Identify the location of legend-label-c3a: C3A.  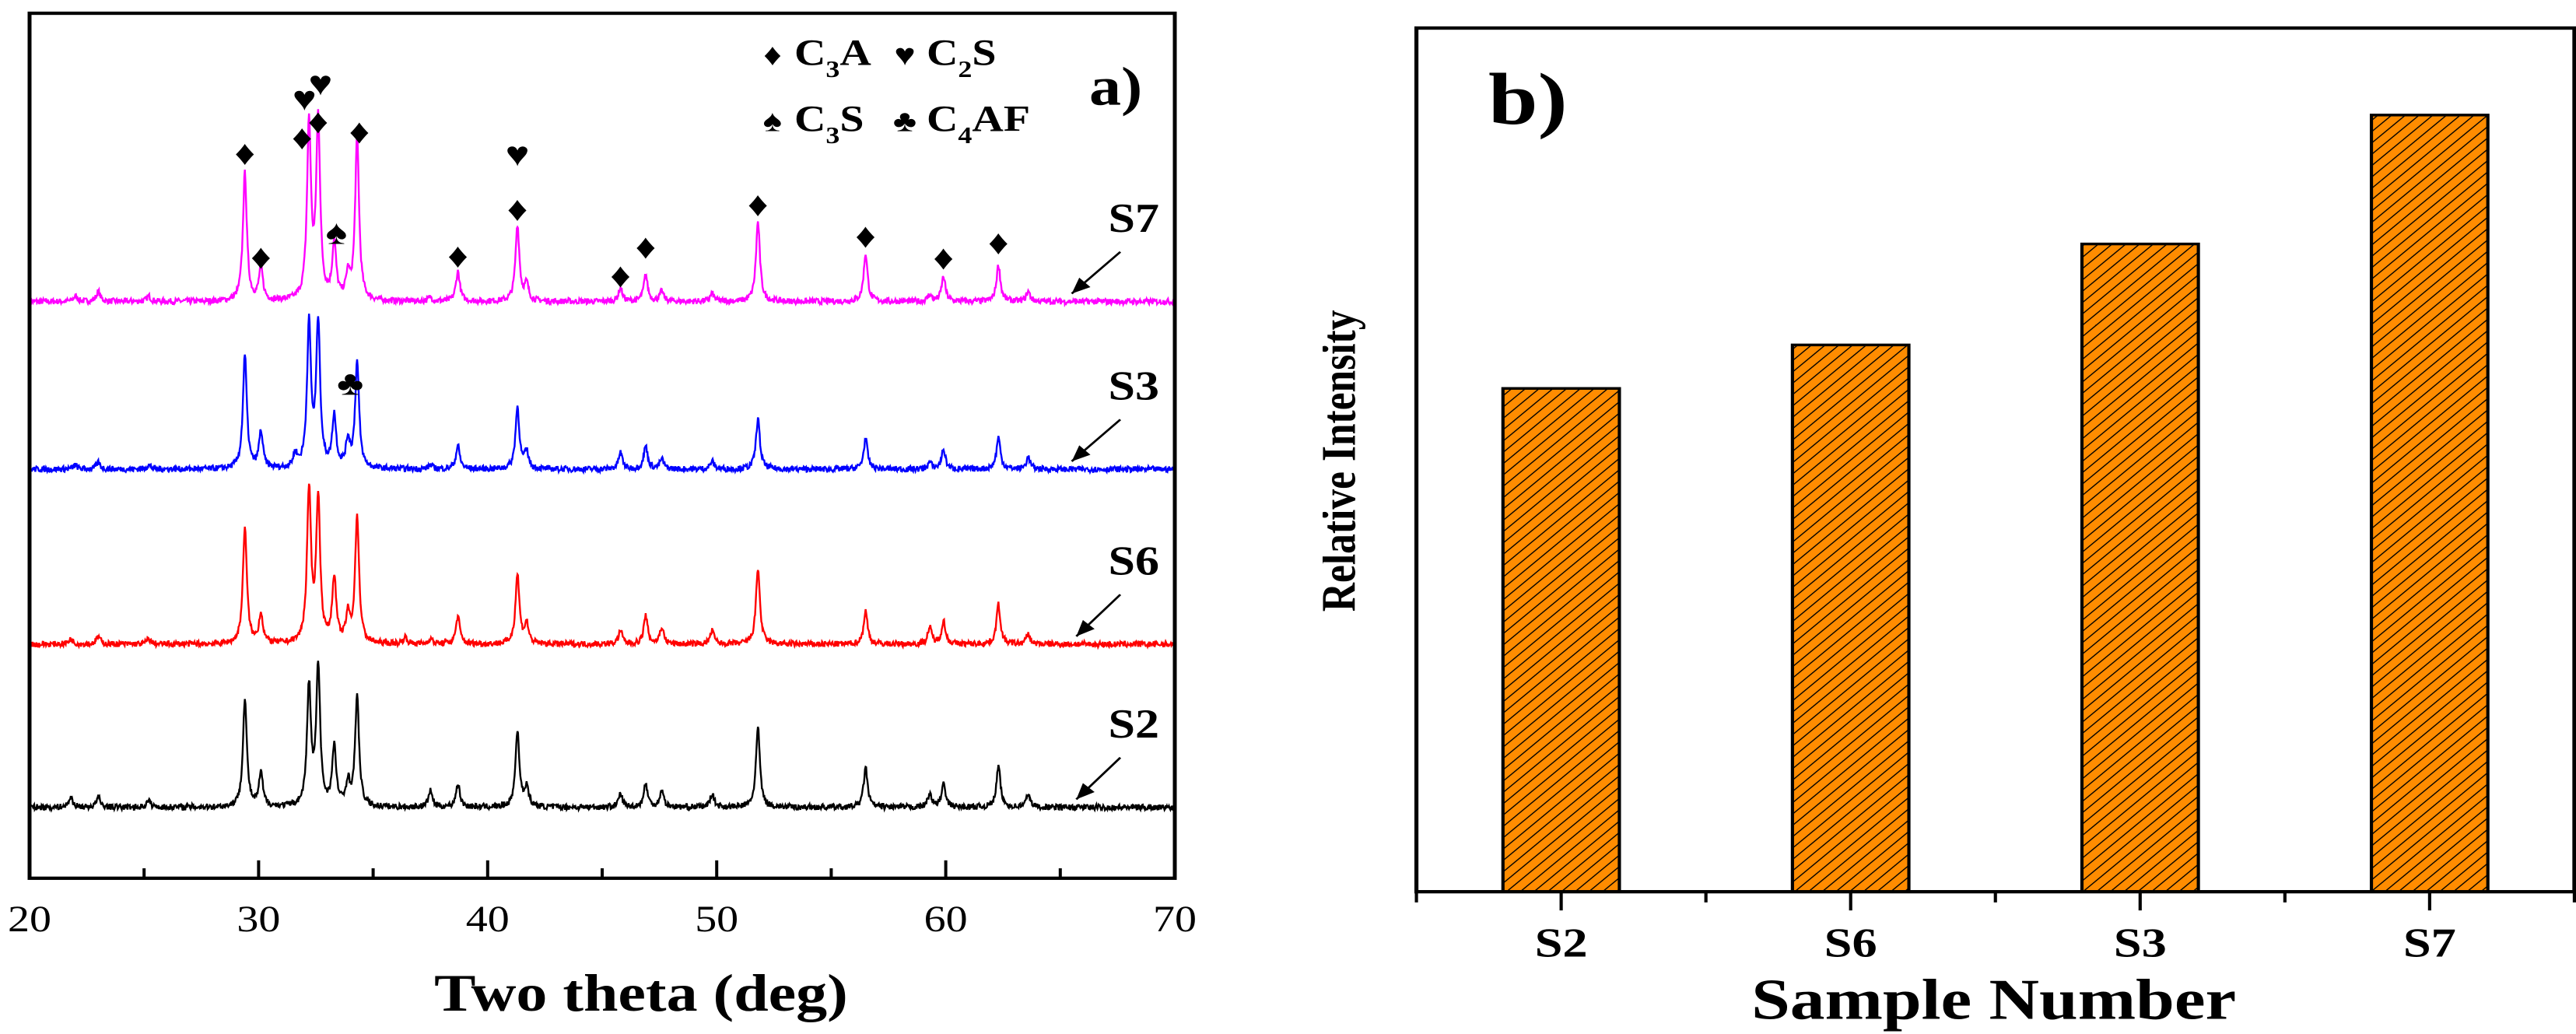
(832, 57).